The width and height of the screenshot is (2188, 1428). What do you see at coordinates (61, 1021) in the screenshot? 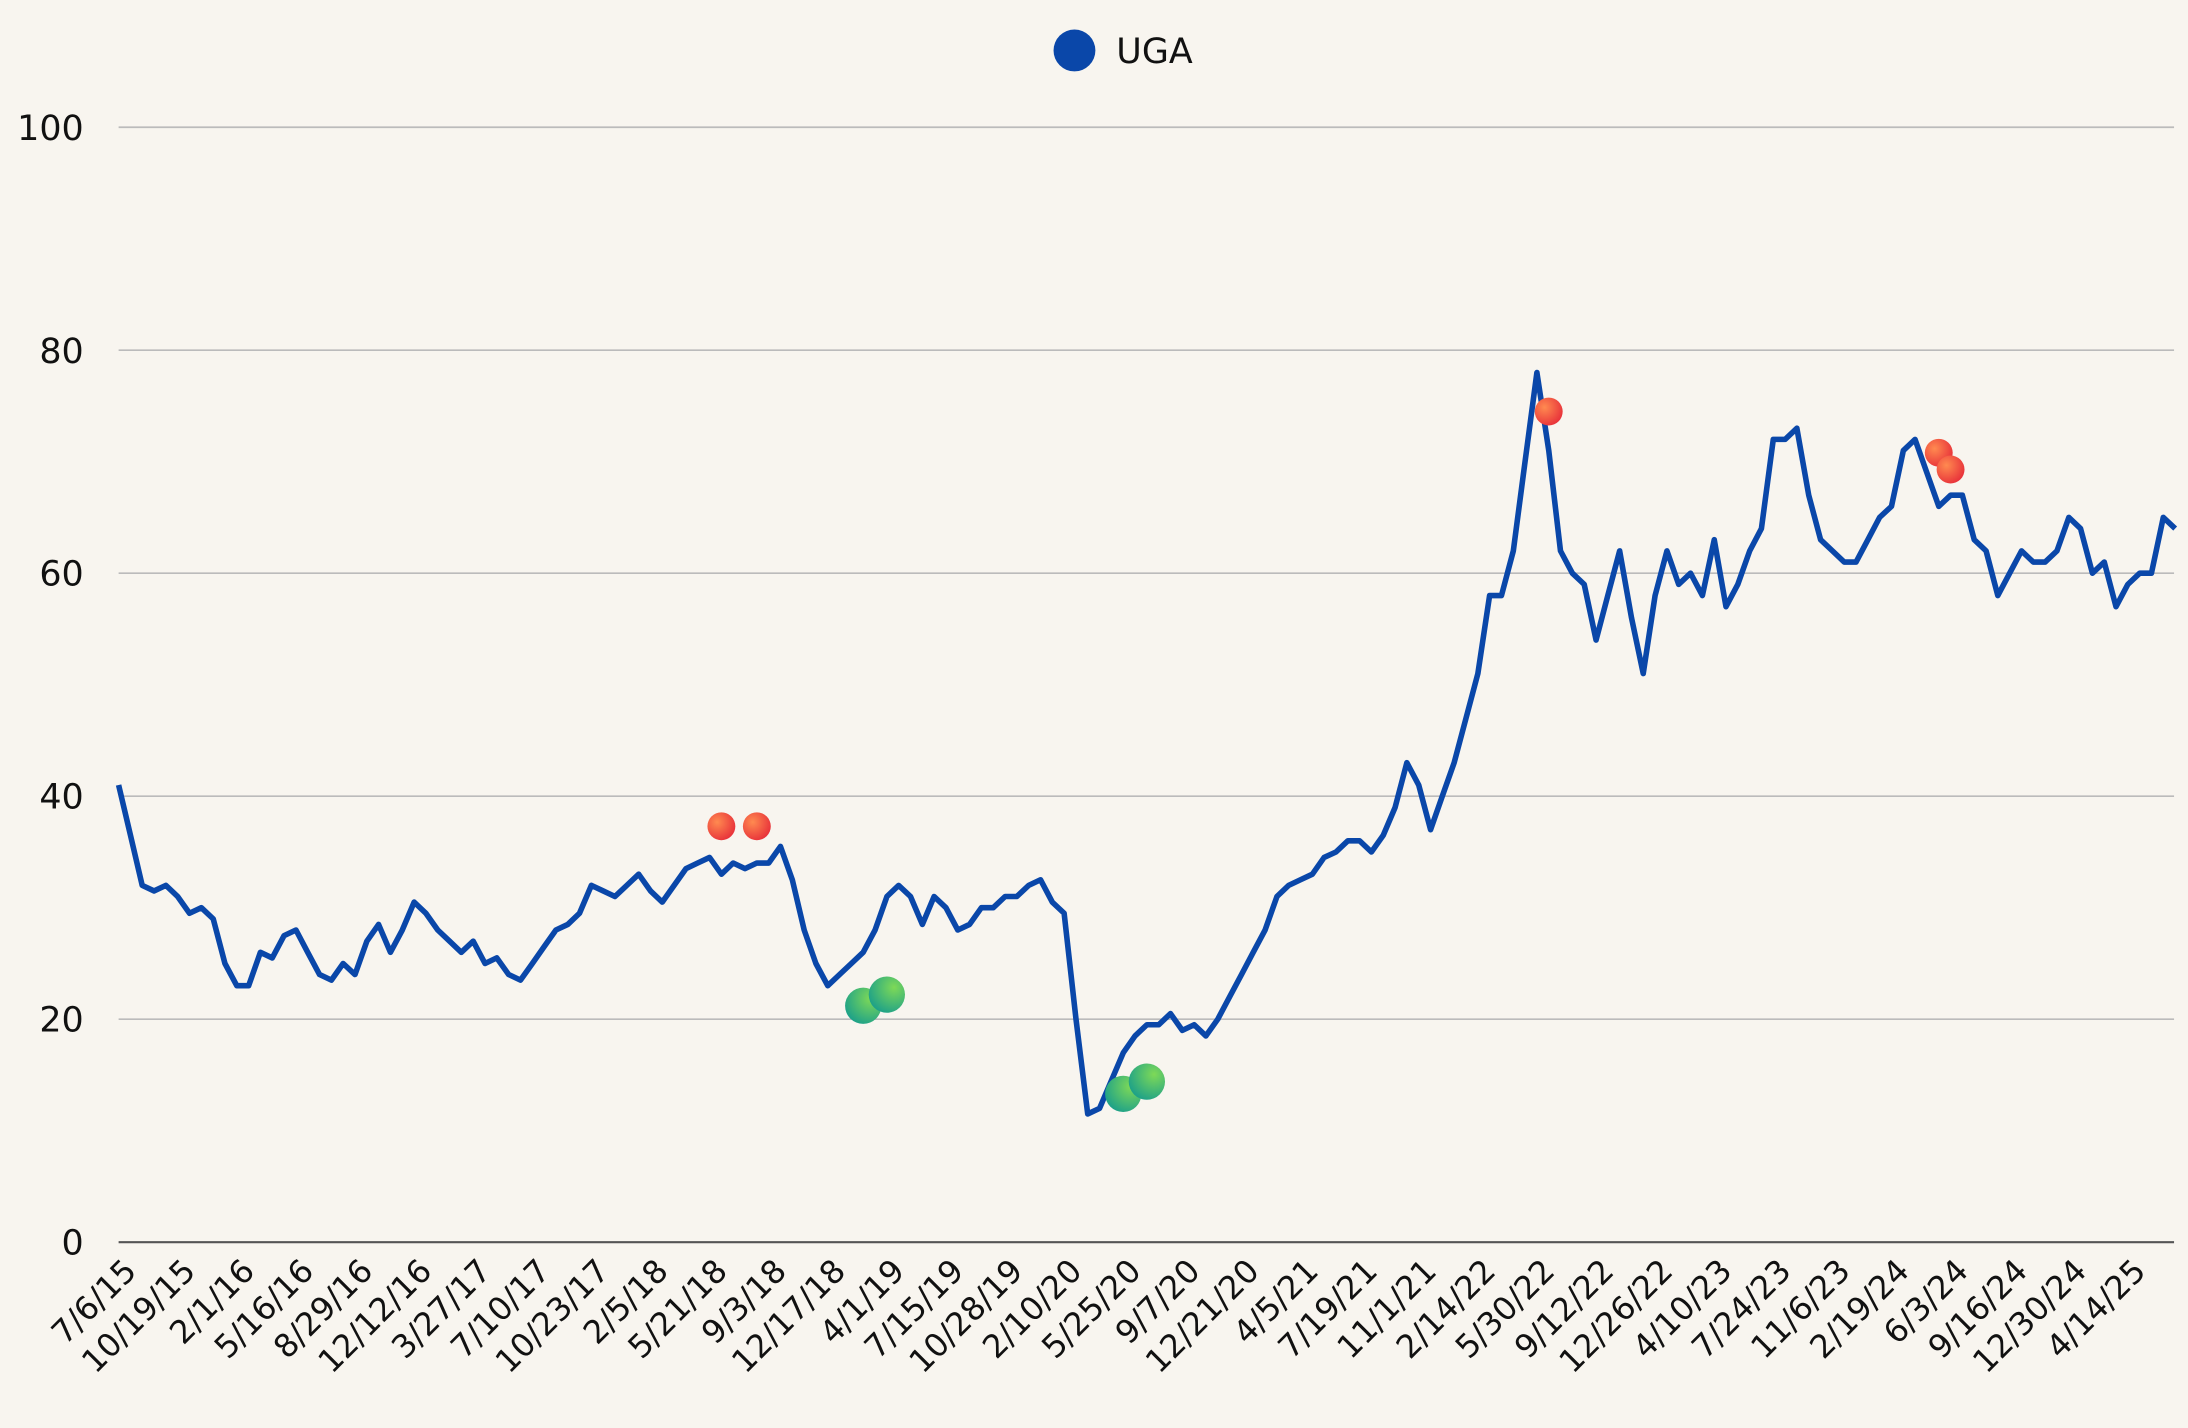
I see `y-tick-label: 20` at bounding box center [61, 1021].